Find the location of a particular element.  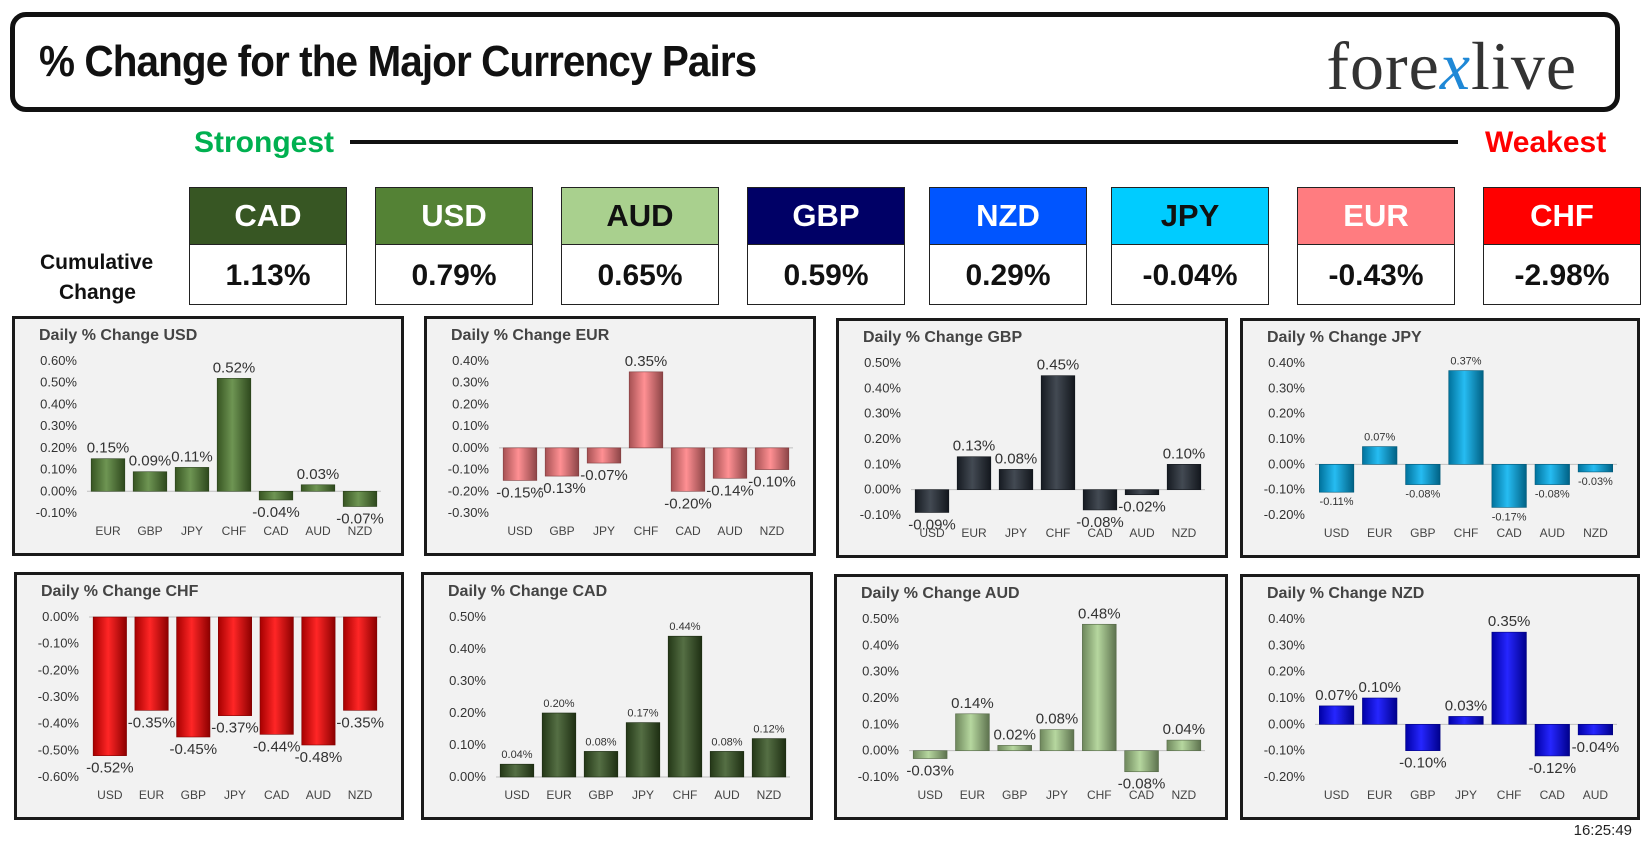

data-label: -0.37% is located at coordinates (235, 728).